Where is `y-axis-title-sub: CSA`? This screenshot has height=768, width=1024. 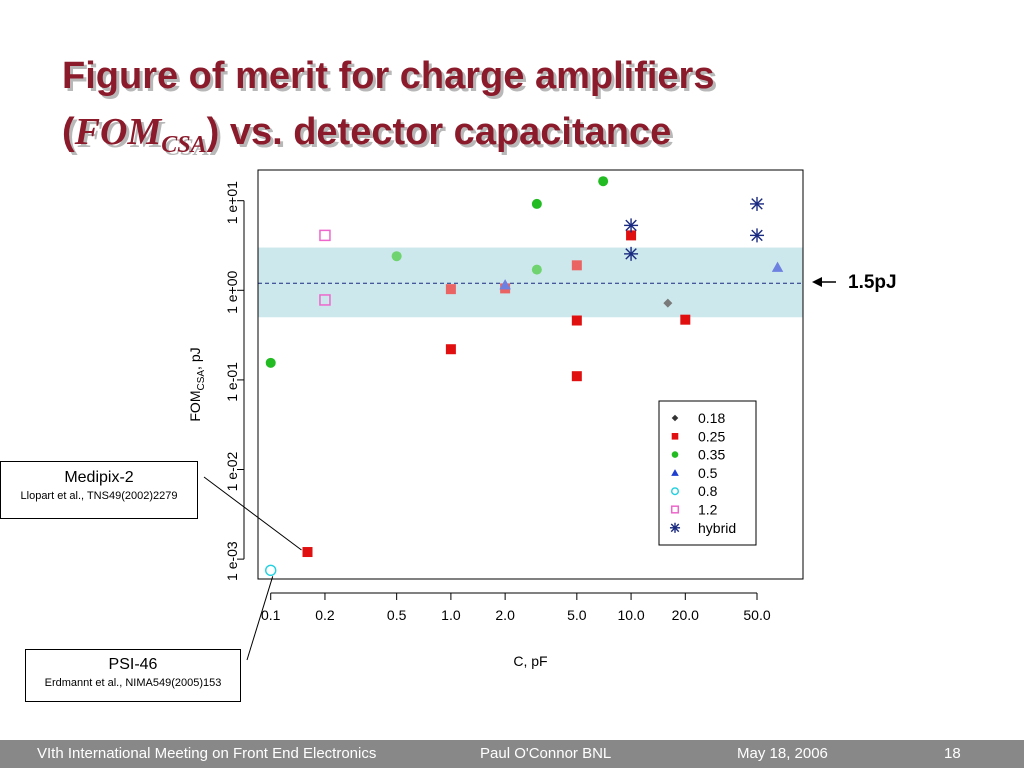
y-axis-title-sub: CSA is located at coordinates (201, 380).